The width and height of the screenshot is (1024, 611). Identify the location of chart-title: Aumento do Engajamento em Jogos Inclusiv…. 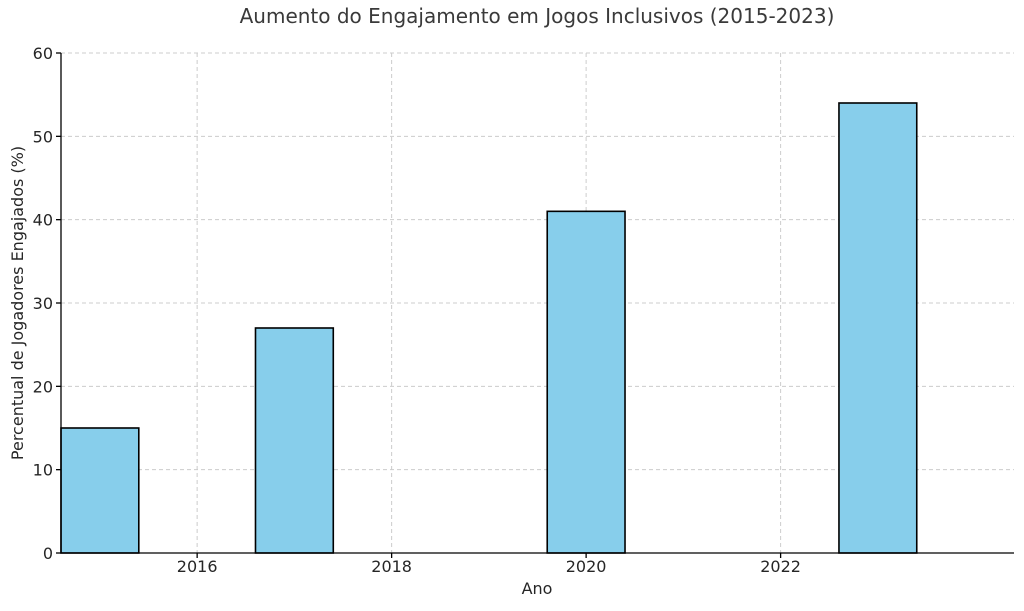
(537, 16).